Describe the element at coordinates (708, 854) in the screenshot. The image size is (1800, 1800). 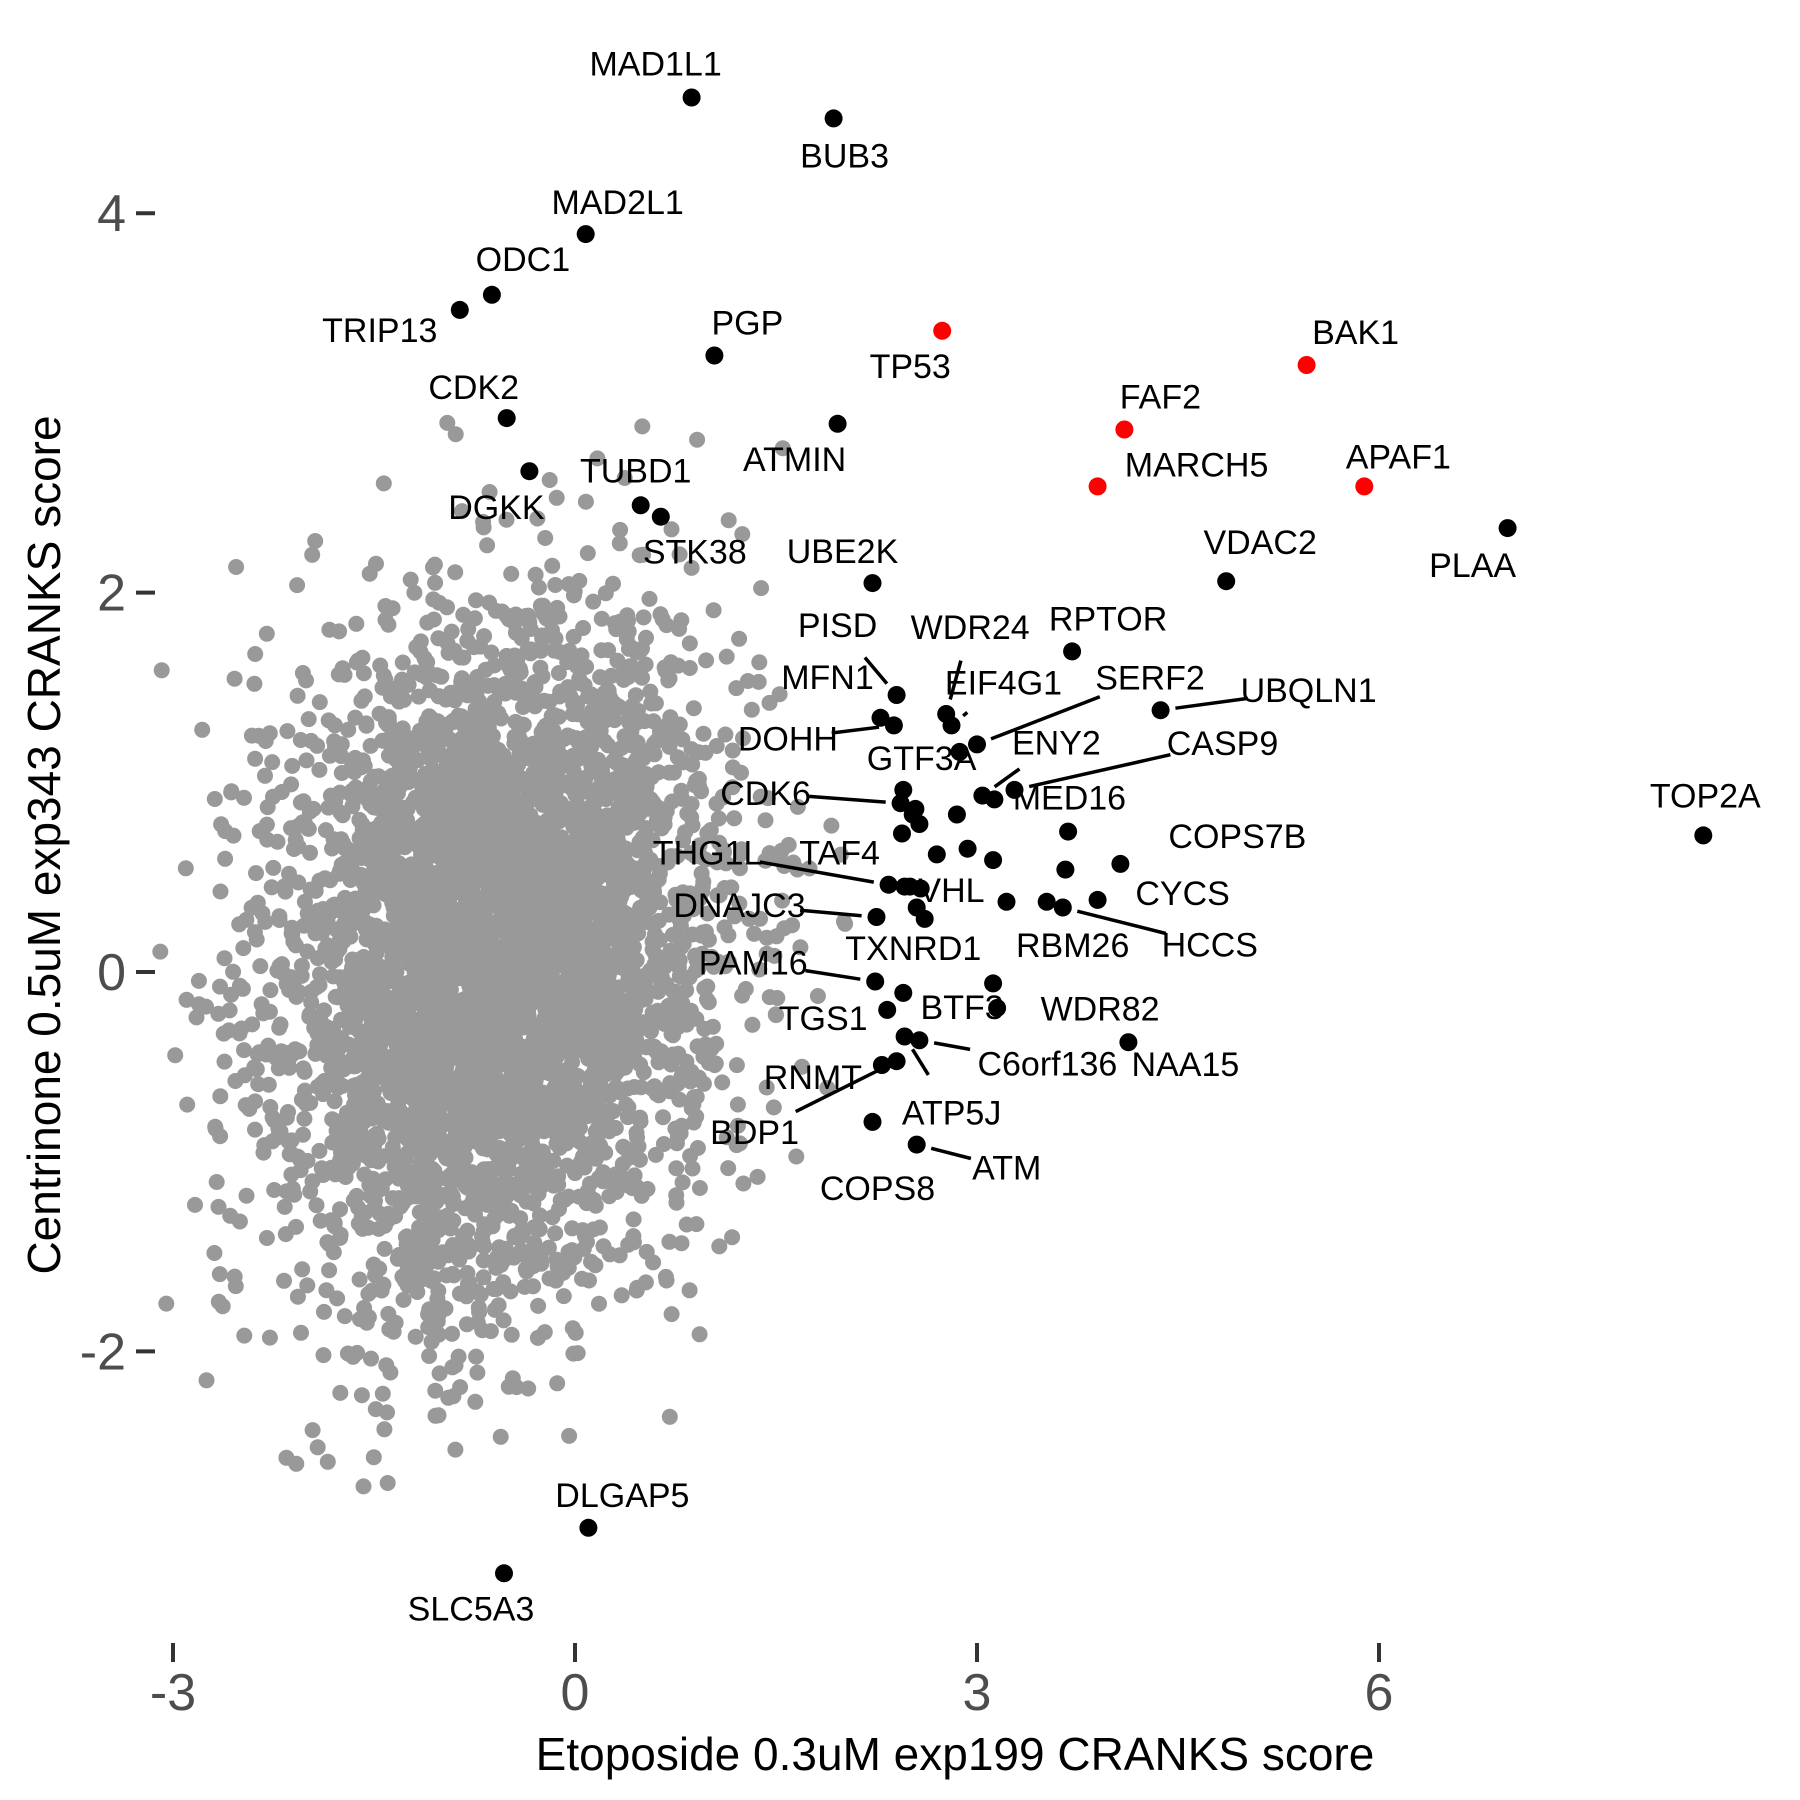
I see `gene-label: THG1L` at that location.